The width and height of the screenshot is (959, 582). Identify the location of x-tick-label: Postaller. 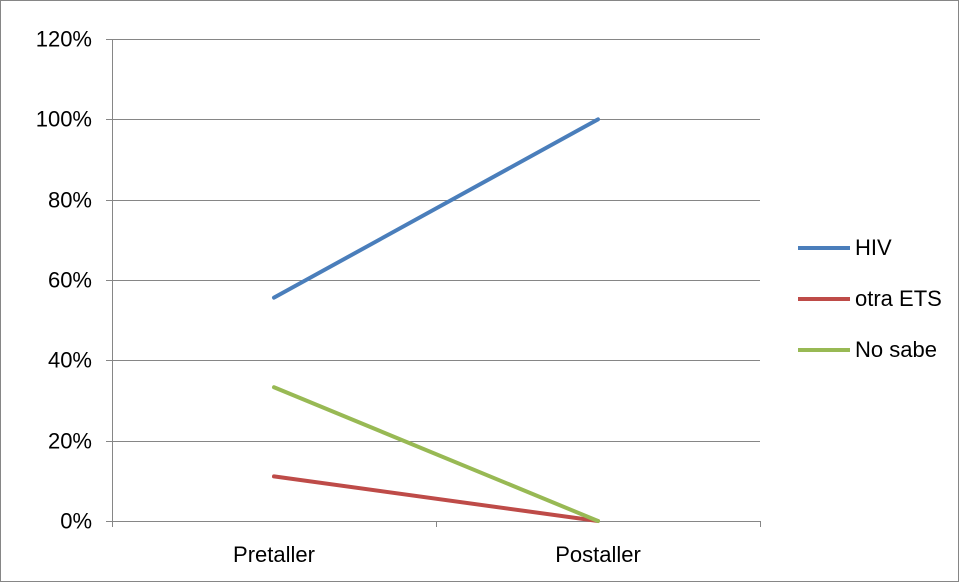
(598, 554).